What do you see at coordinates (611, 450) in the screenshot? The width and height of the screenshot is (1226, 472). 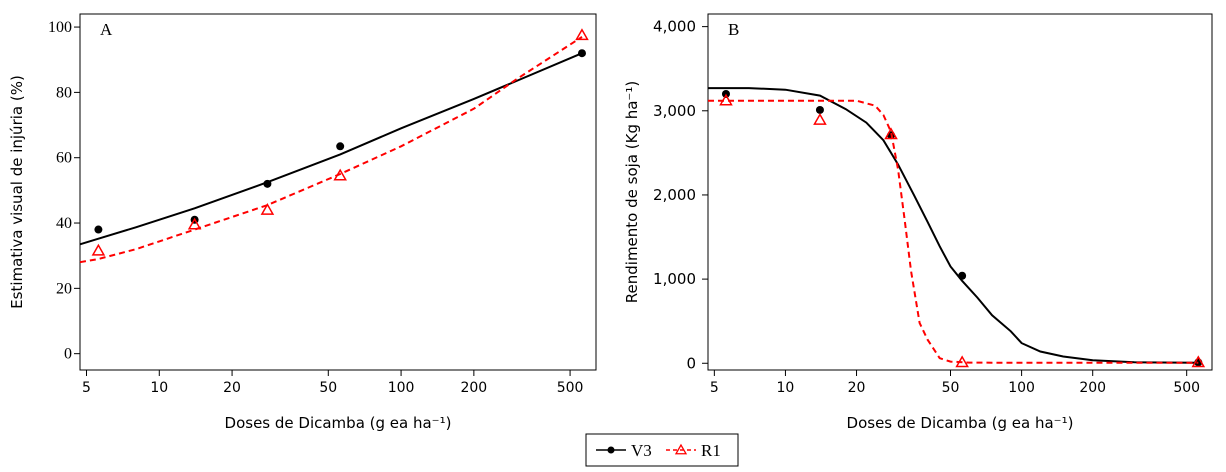 I see `legend-marker-v3` at bounding box center [611, 450].